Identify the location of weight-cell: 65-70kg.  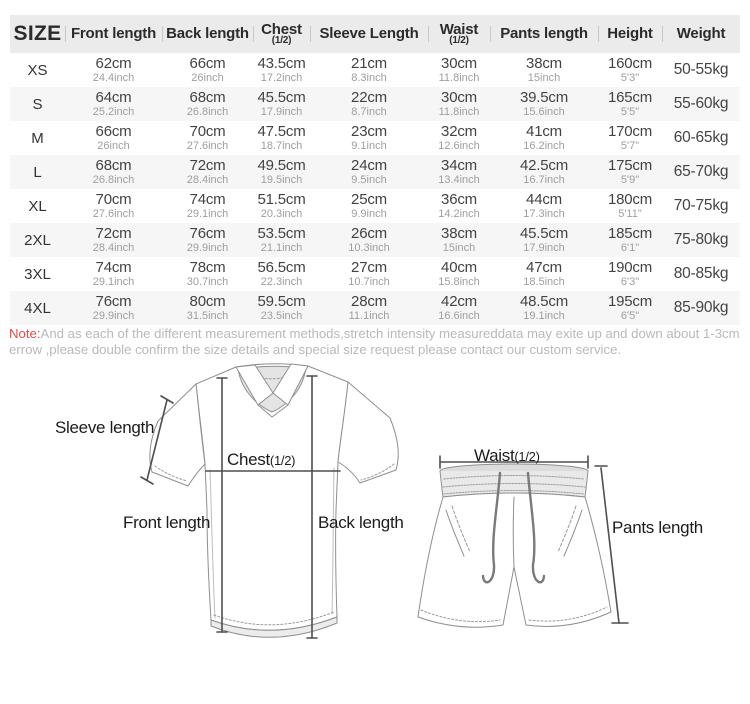
(701, 171).